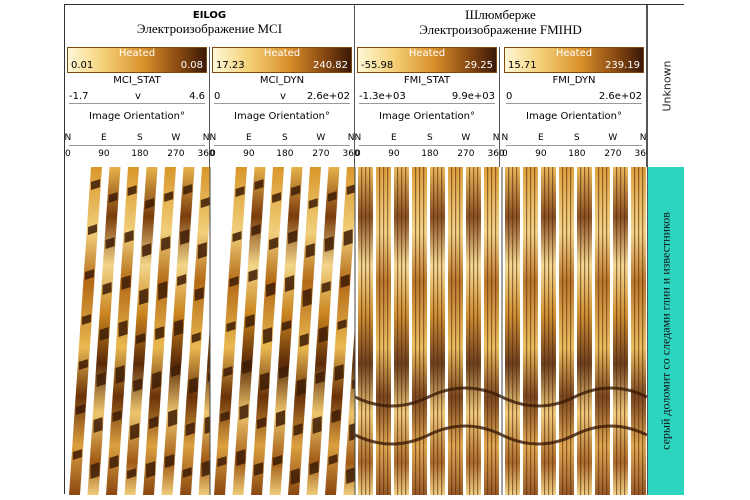  I want to click on scale-min: 17.23, so click(230, 65).